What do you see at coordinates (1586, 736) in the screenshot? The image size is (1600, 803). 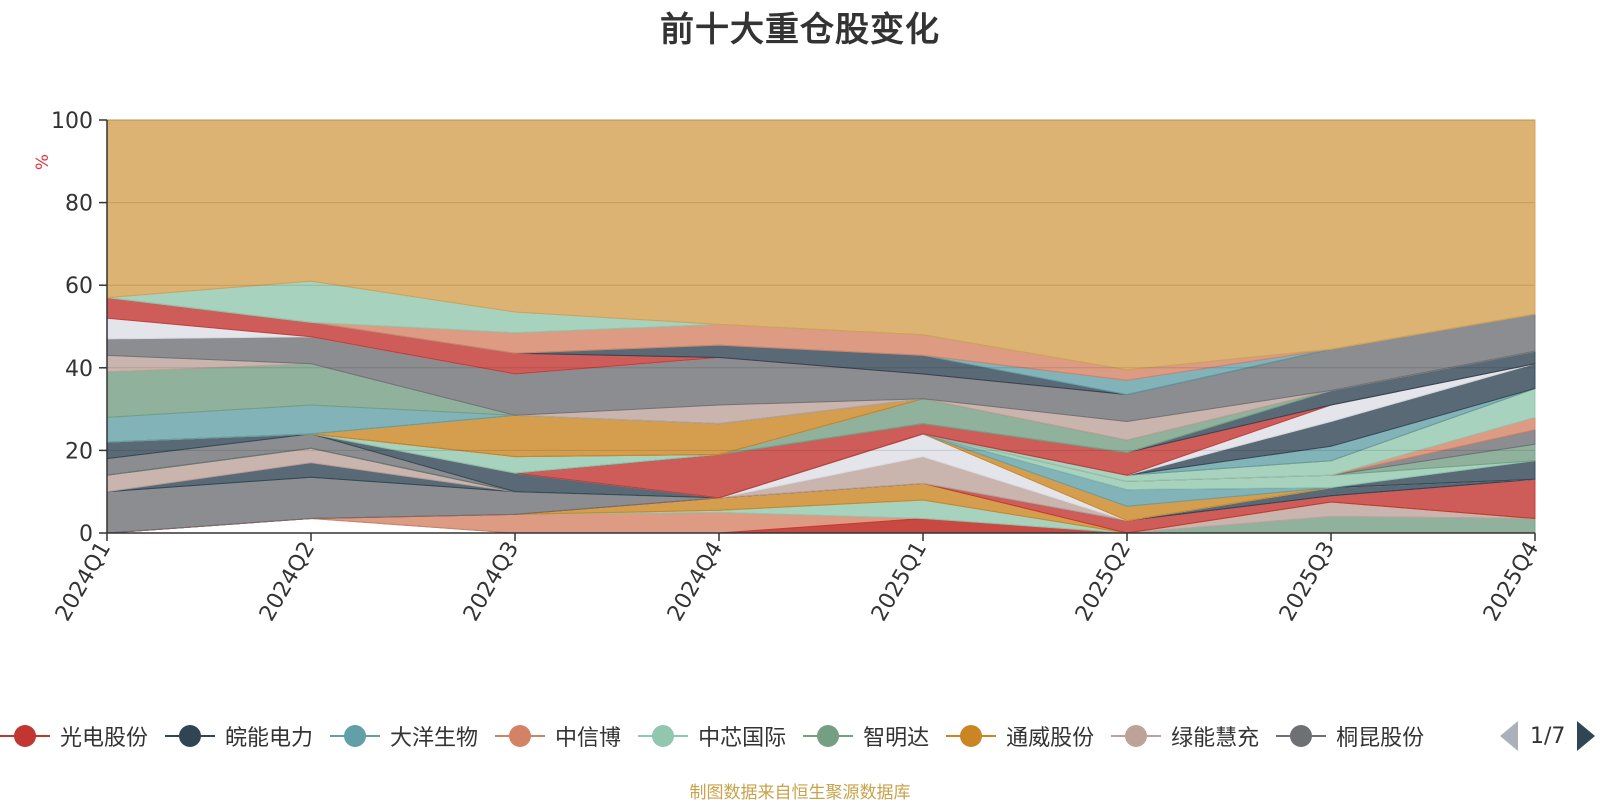 I see `legend-next-icon` at bounding box center [1586, 736].